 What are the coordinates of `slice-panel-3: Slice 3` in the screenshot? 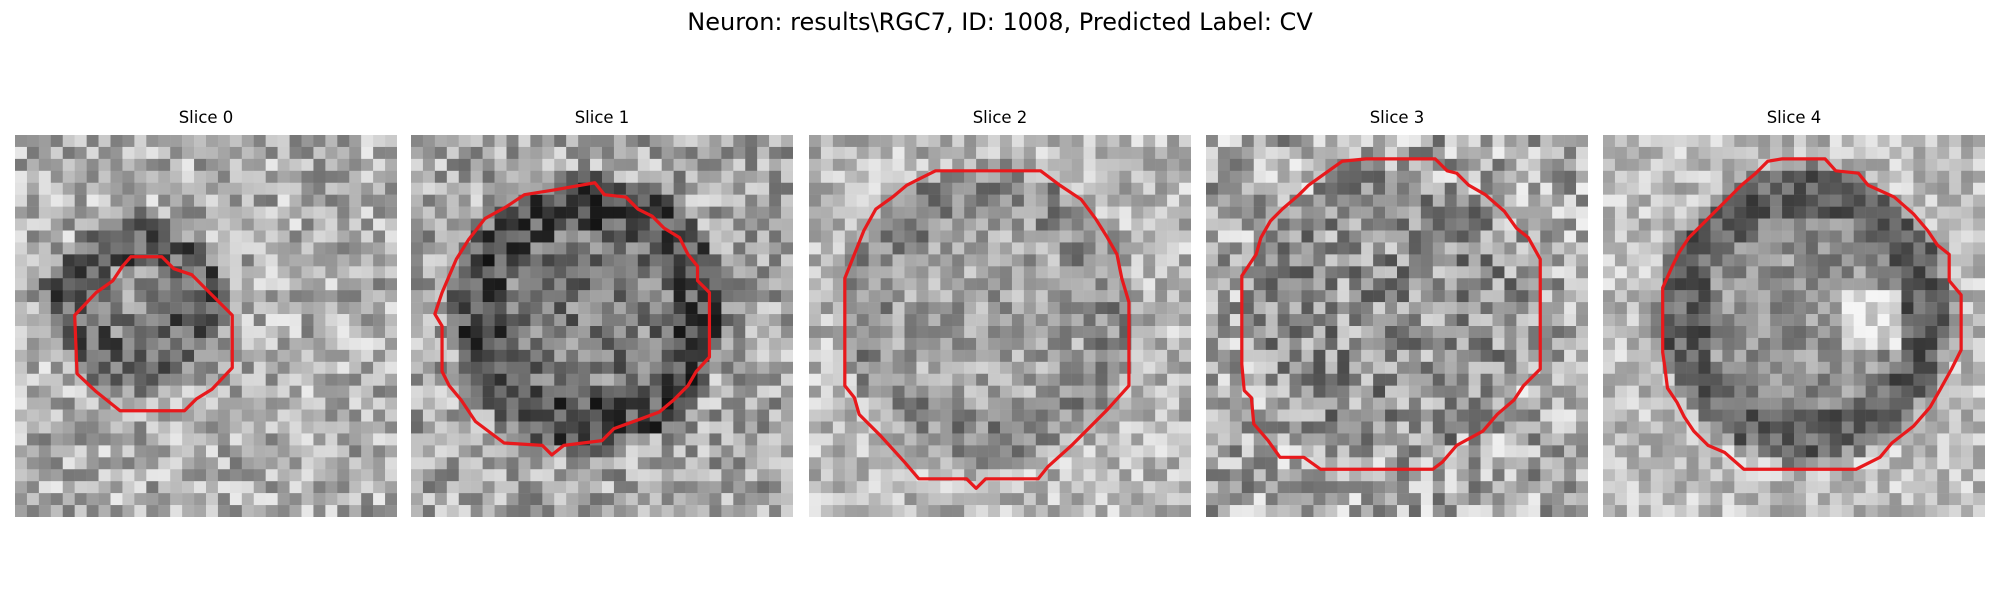 It's located at (1397, 312).